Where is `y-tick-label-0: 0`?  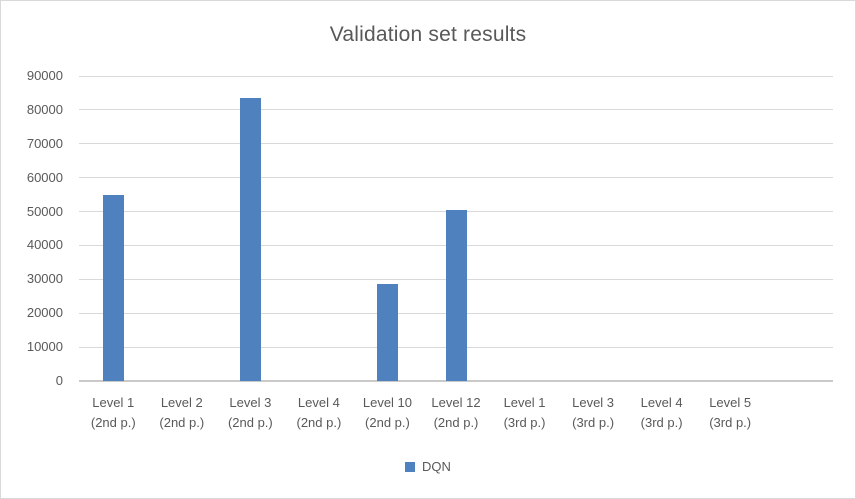
y-tick-label-0: 0 is located at coordinates (59, 380).